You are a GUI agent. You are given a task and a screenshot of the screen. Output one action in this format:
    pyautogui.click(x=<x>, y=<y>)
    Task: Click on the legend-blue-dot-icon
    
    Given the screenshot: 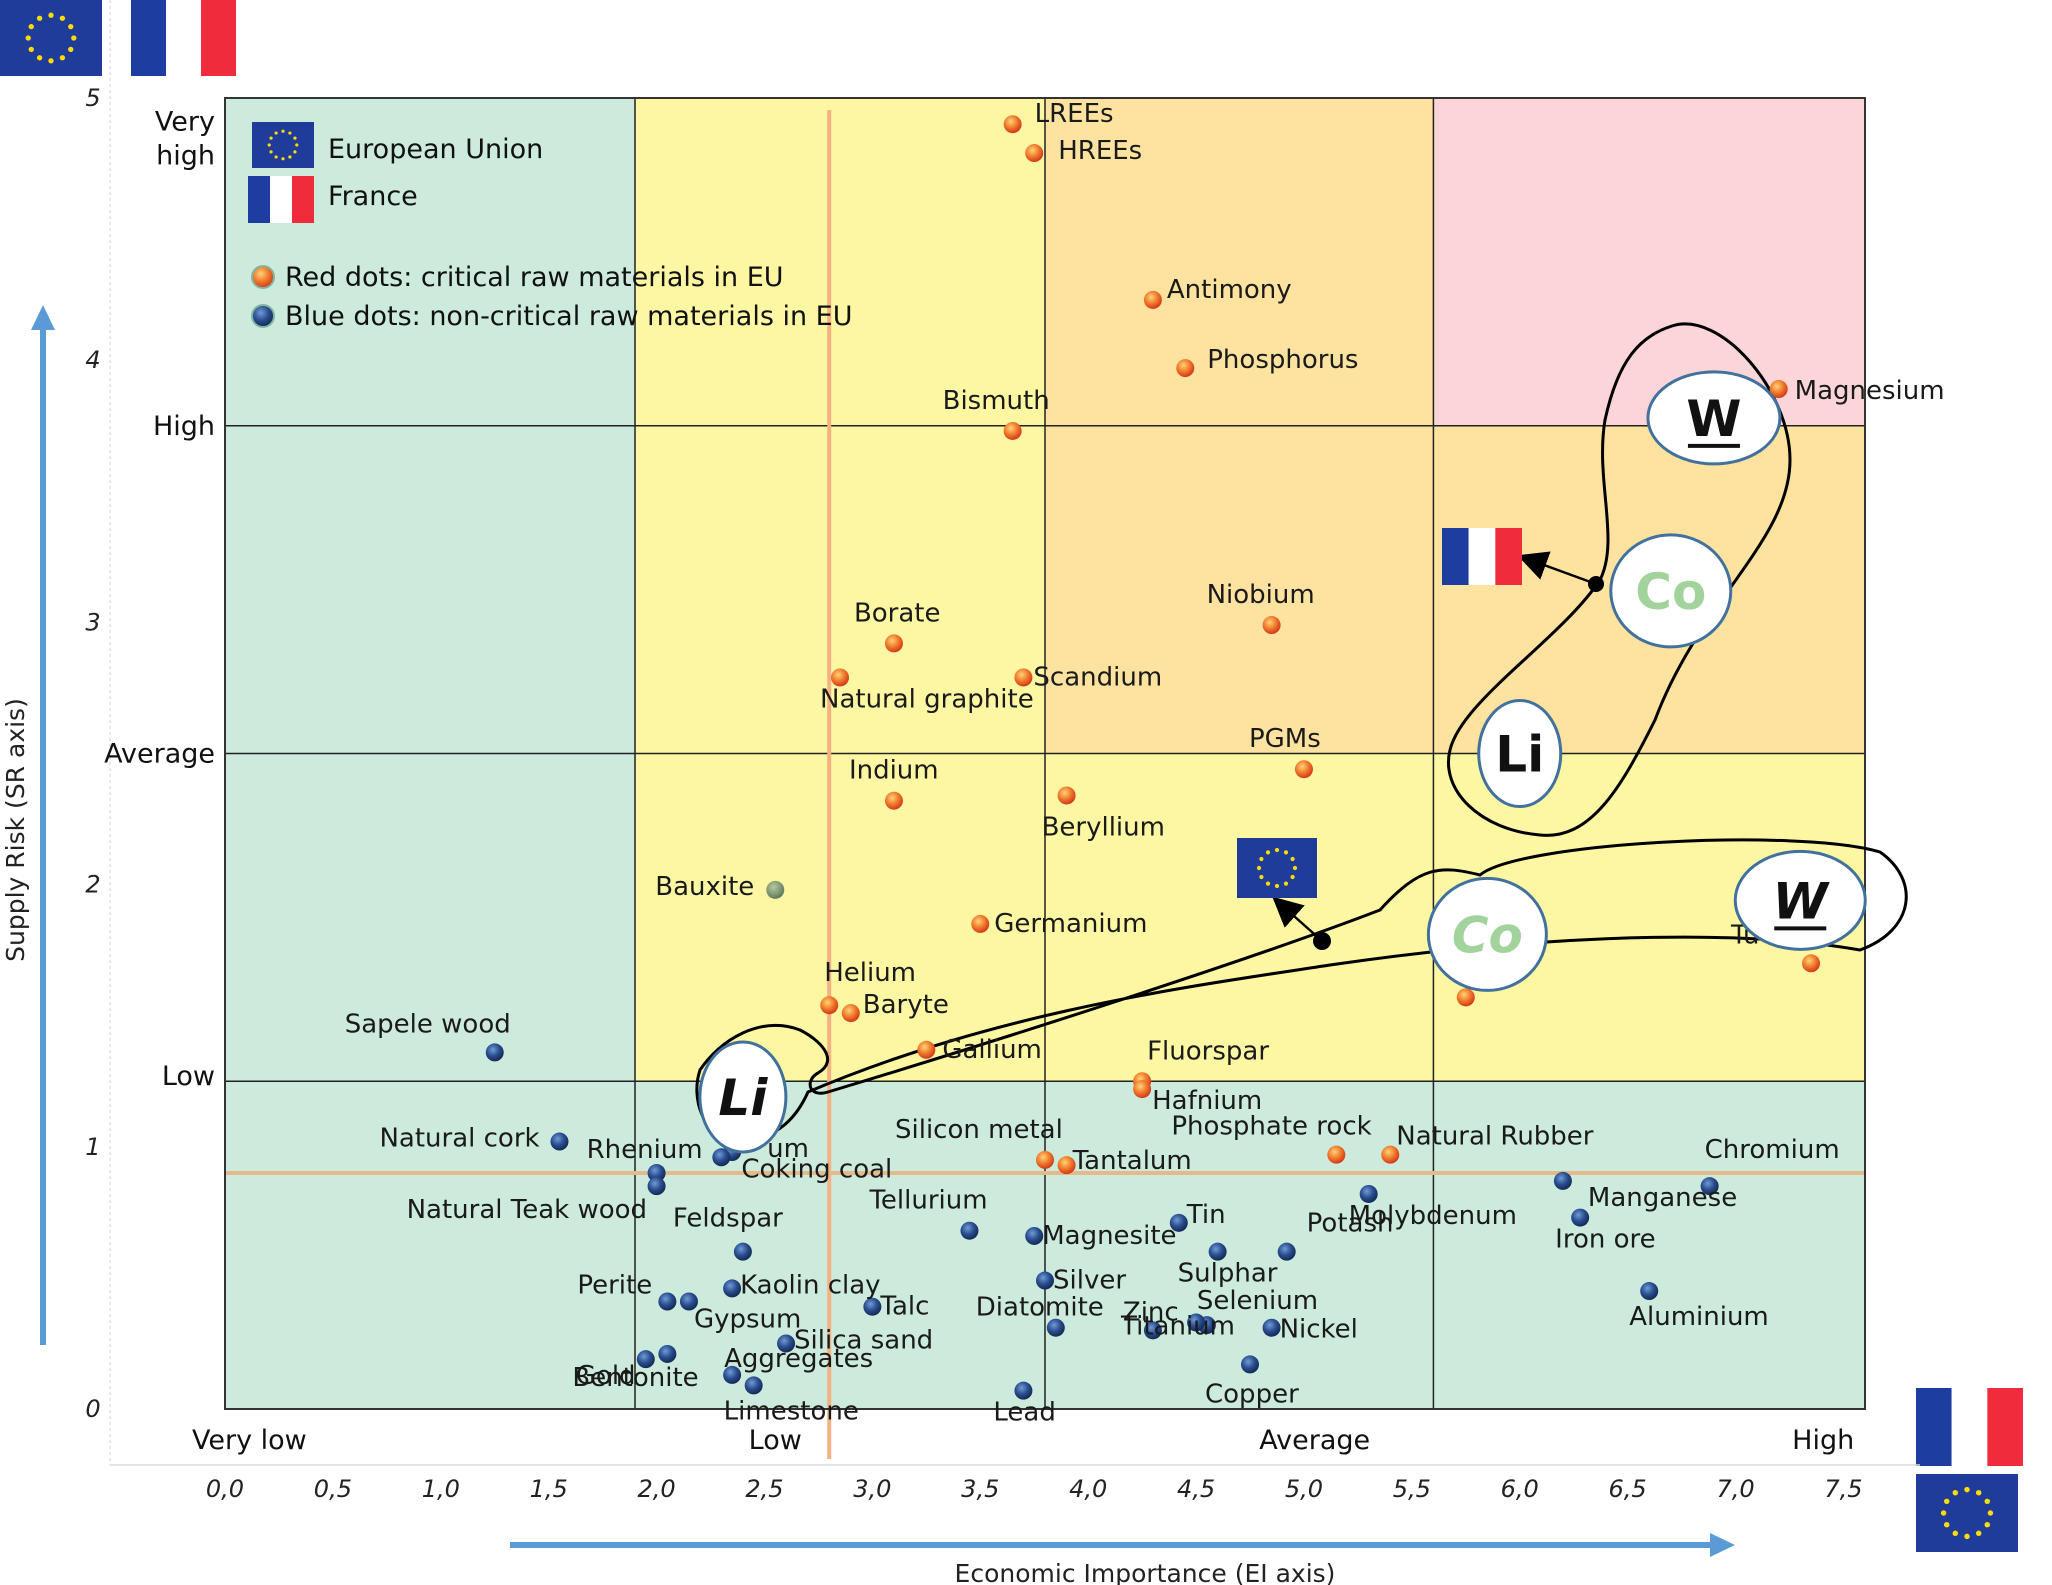 What is the action you would take?
    pyautogui.click(x=263, y=316)
    